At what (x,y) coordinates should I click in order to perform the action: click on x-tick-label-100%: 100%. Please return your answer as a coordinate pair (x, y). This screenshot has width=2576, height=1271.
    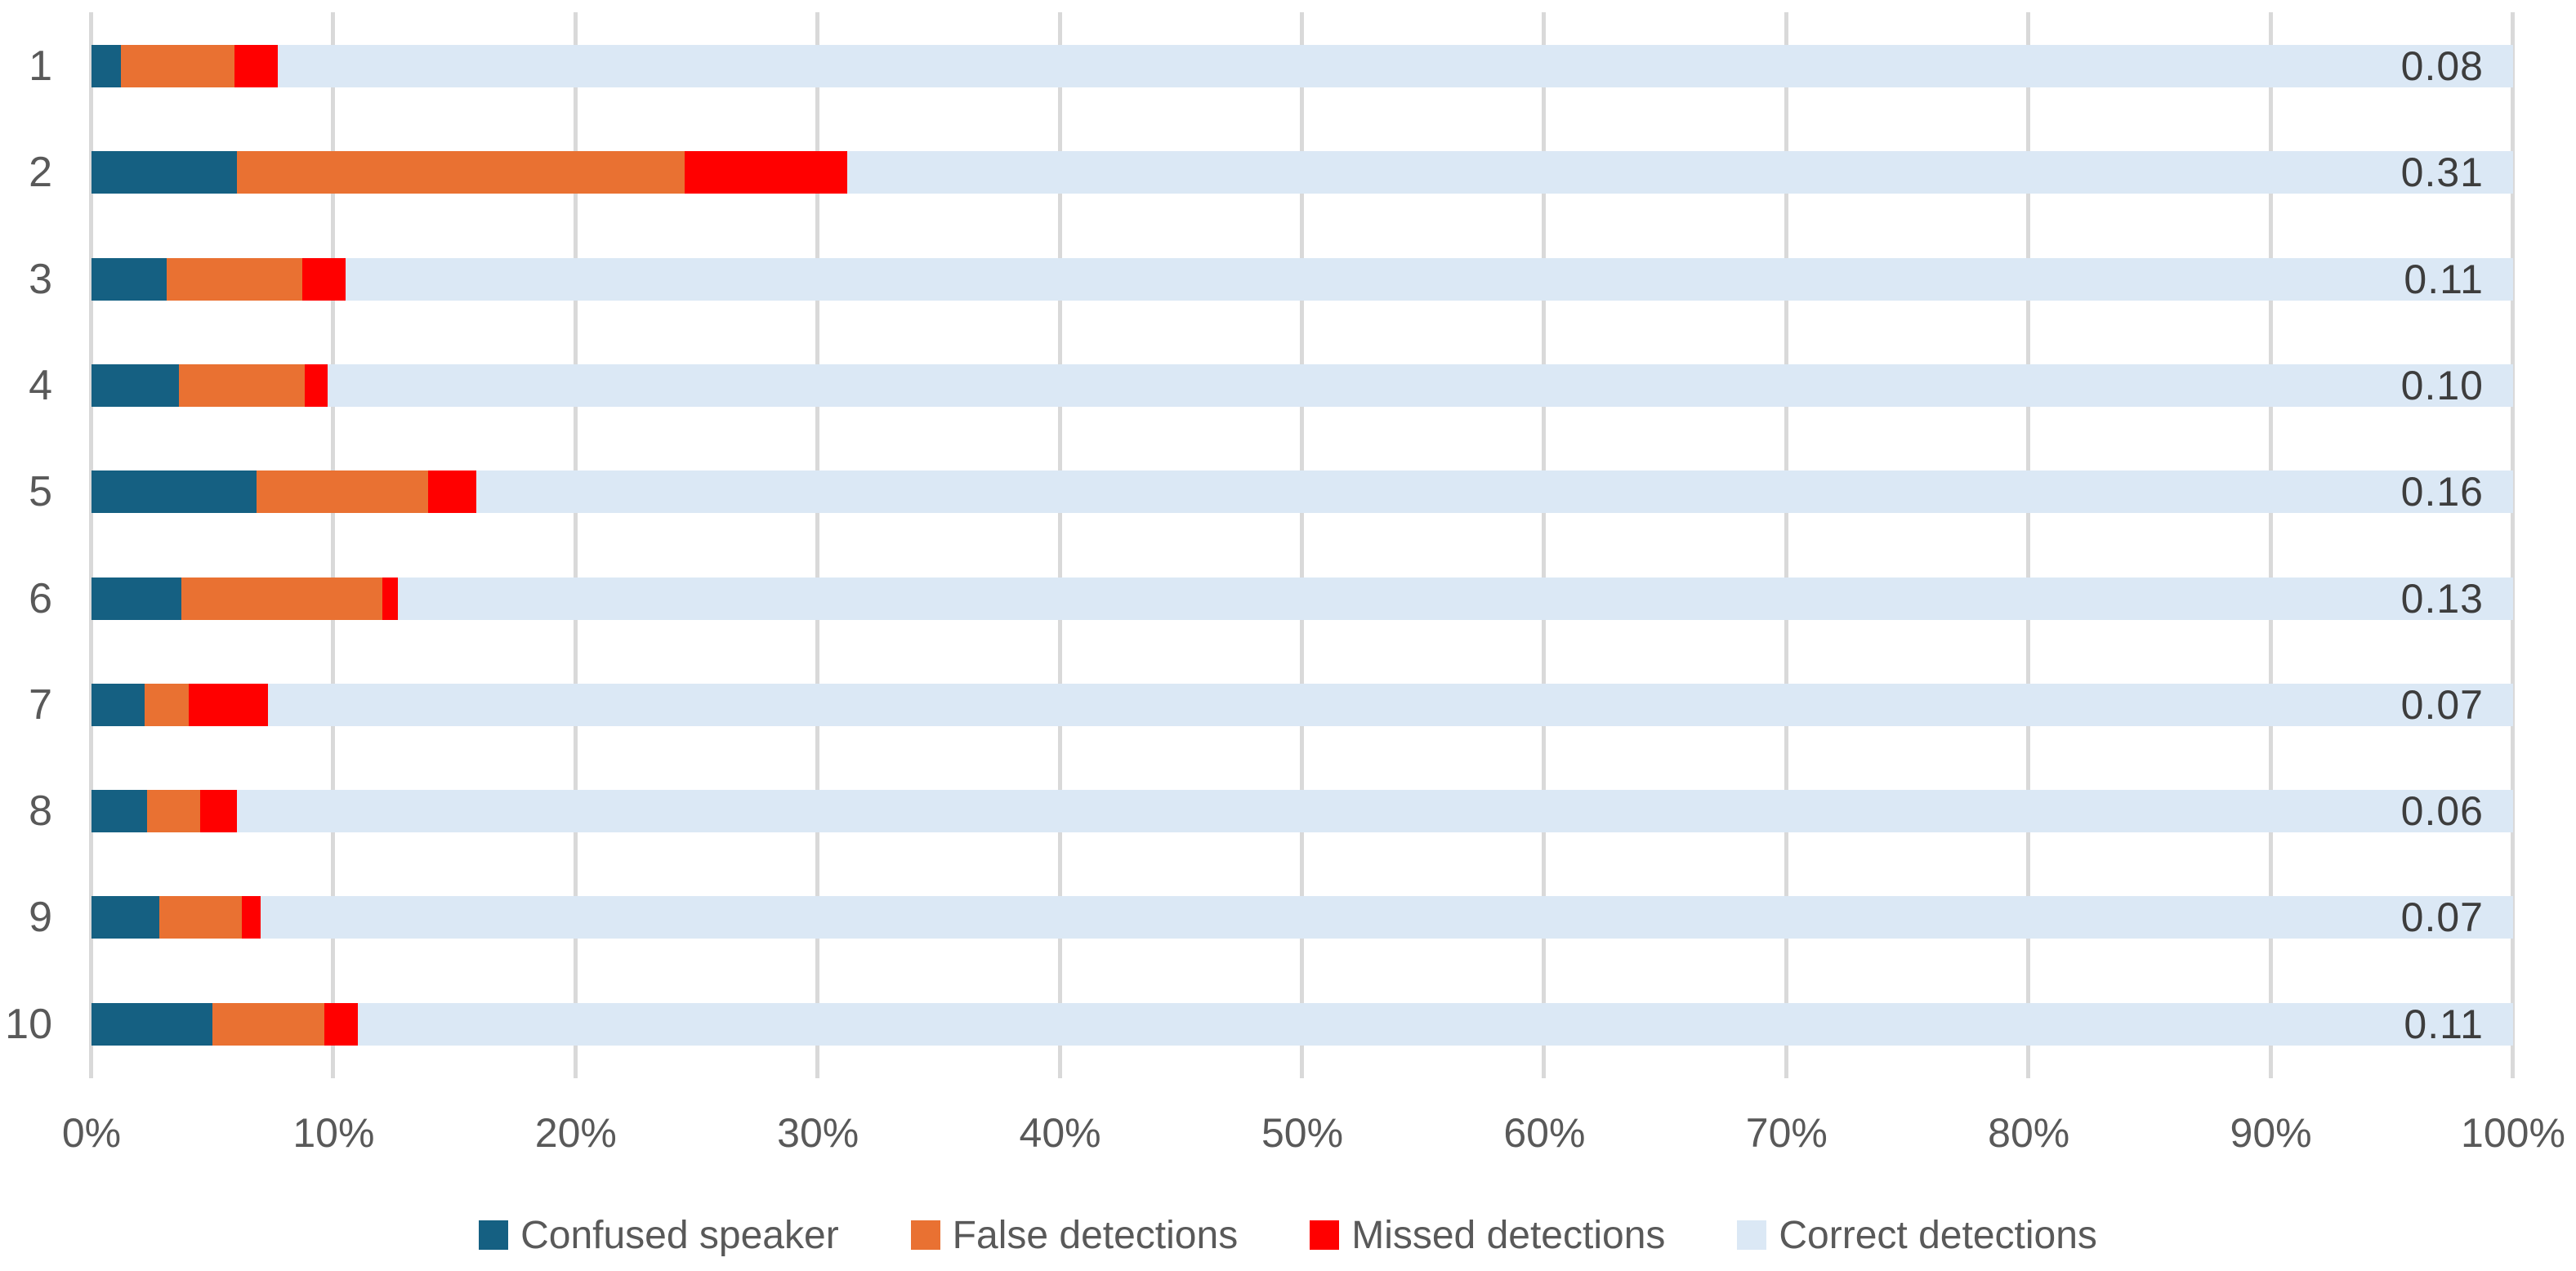
    Looking at the image, I should click on (2513, 1133).